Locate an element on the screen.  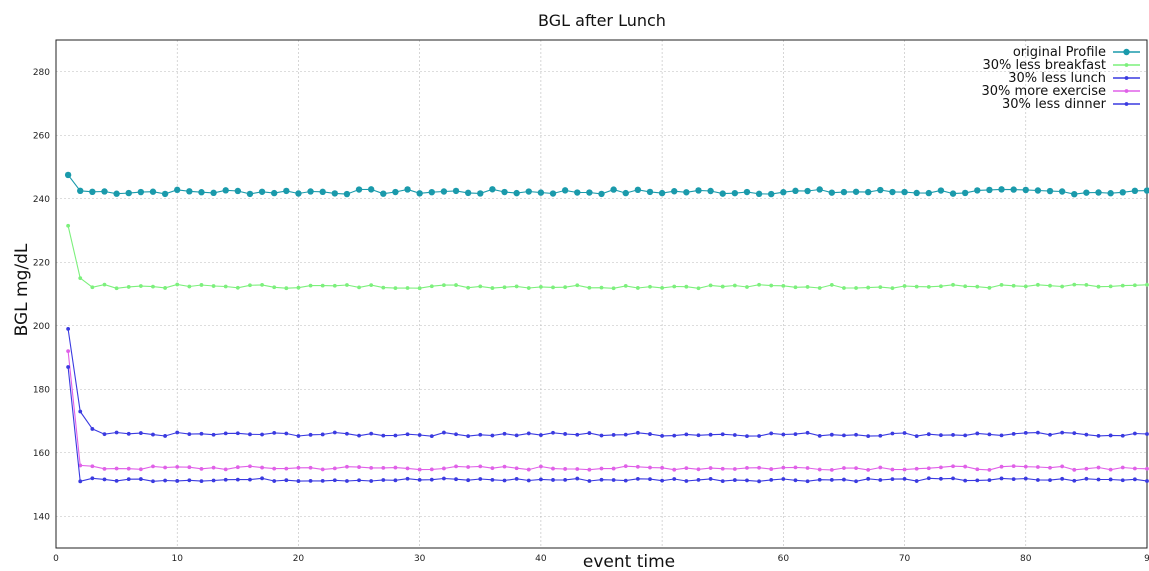
x-tick-label: 30 is located at coordinates (420, 559).